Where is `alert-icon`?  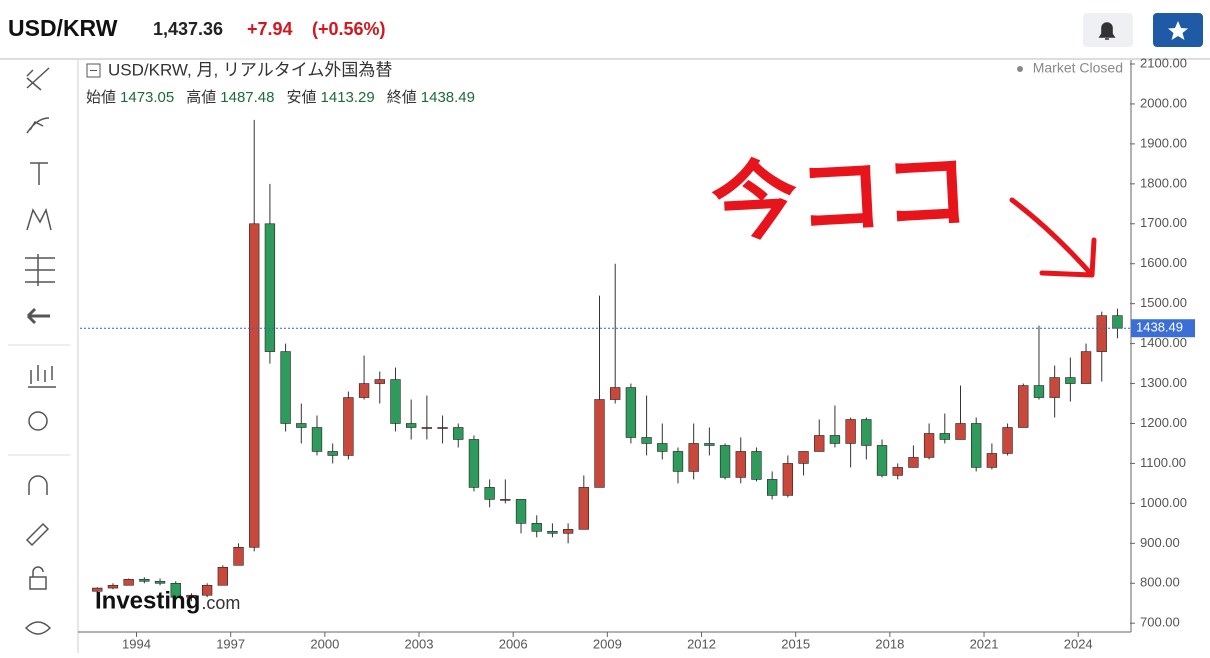 alert-icon is located at coordinates (1107, 31).